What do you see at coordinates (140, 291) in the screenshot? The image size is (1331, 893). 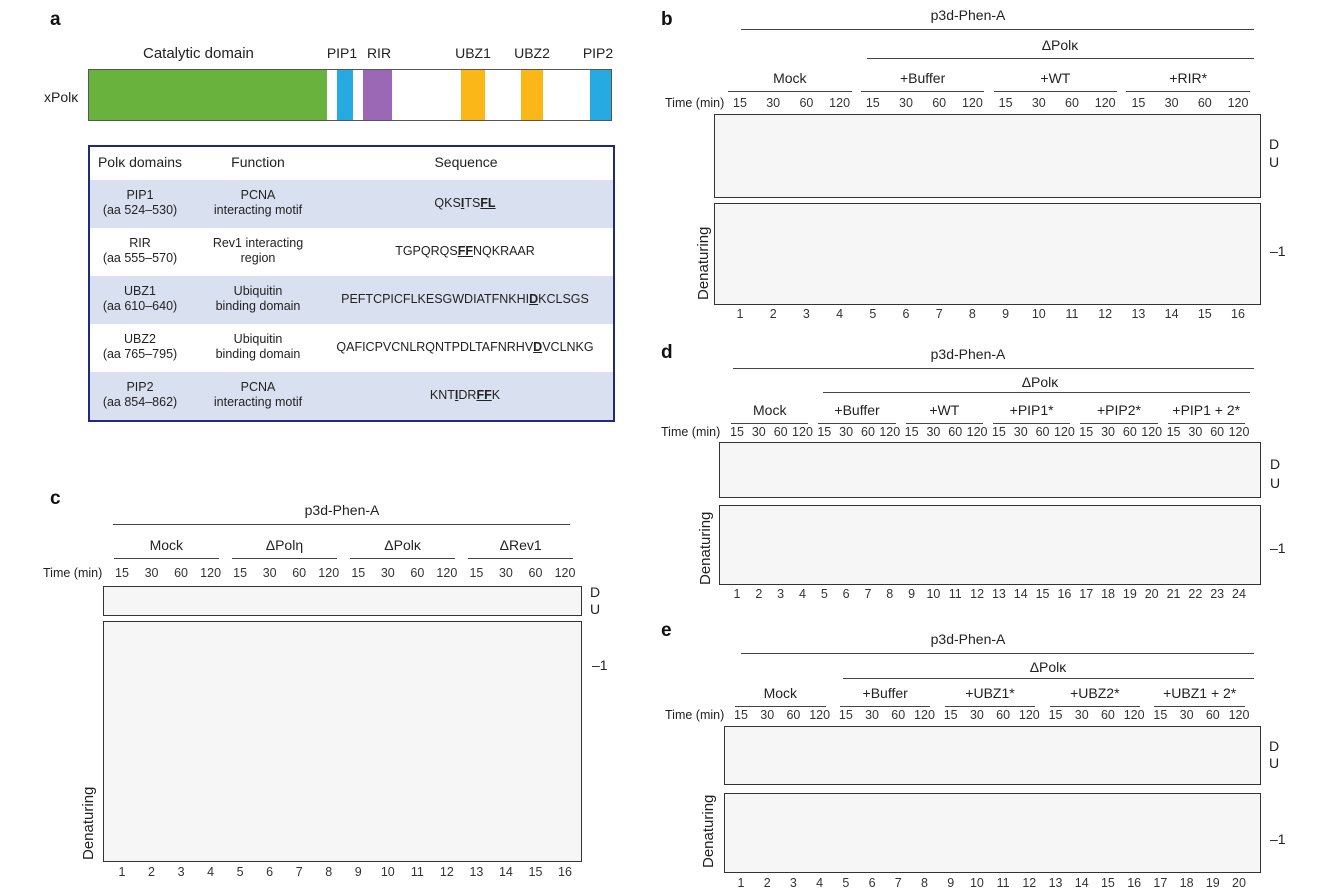 I see `row-domain-name: UBZ1` at bounding box center [140, 291].